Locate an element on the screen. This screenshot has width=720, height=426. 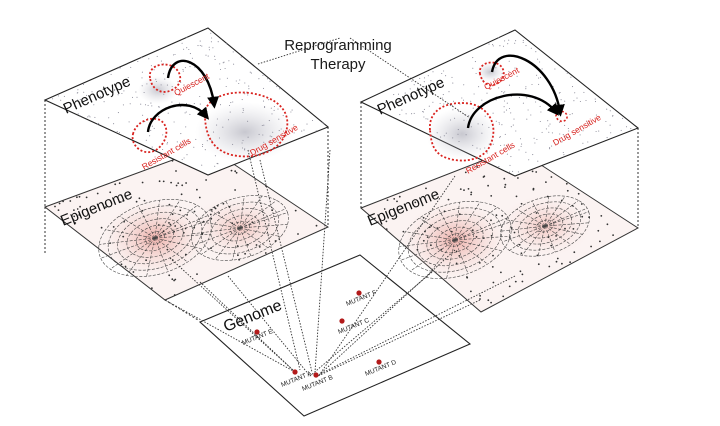
left-resistant-circle is located at coordinates (149, 135).